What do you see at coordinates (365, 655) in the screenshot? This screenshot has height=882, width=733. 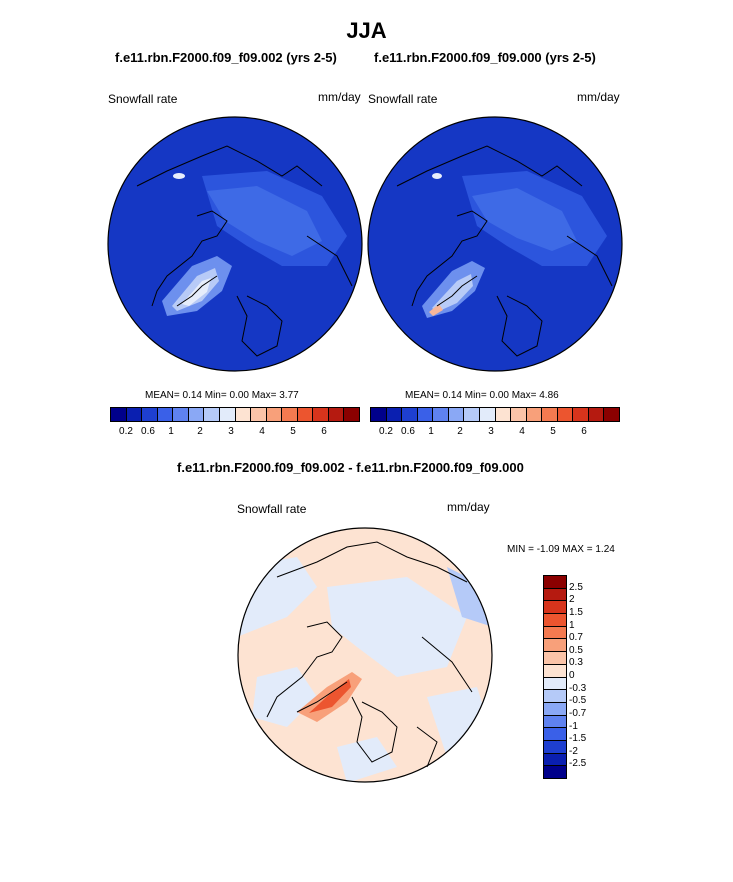 I see `difference-polar-map` at bounding box center [365, 655].